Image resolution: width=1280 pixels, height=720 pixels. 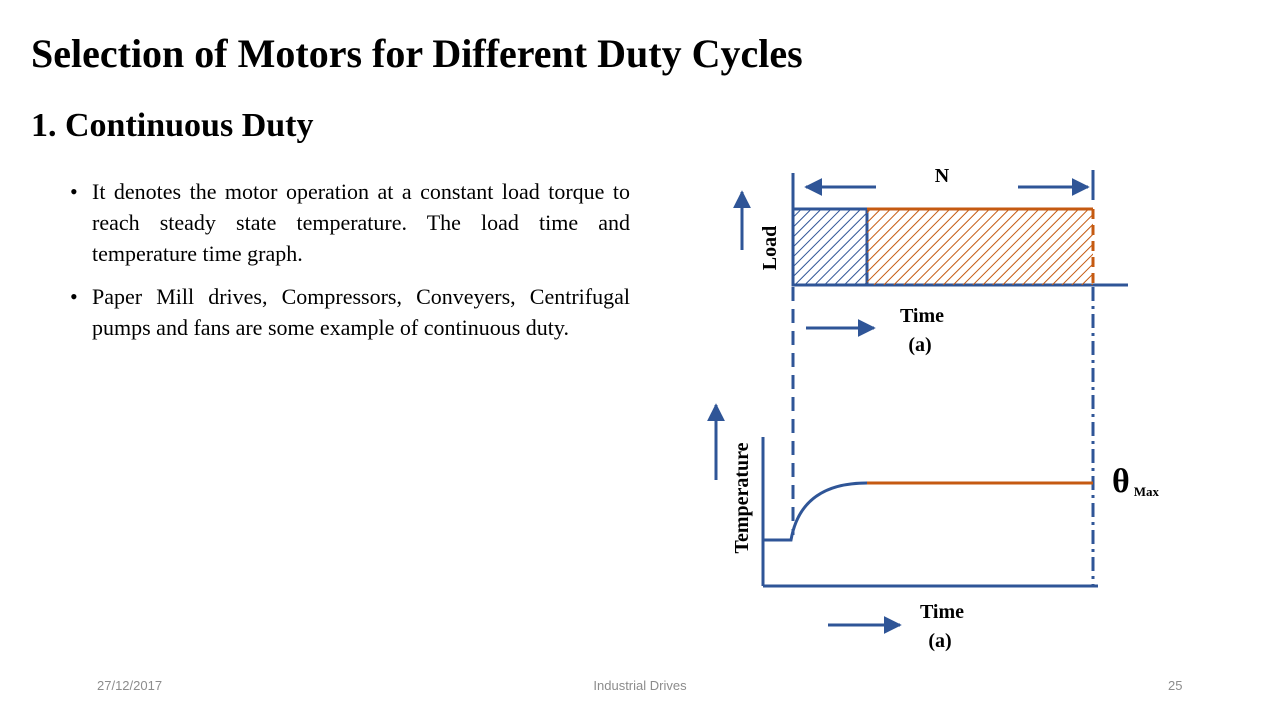 What do you see at coordinates (939, 641) in the screenshot?
I see `temp-caption: (a)` at bounding box center [939, 641].